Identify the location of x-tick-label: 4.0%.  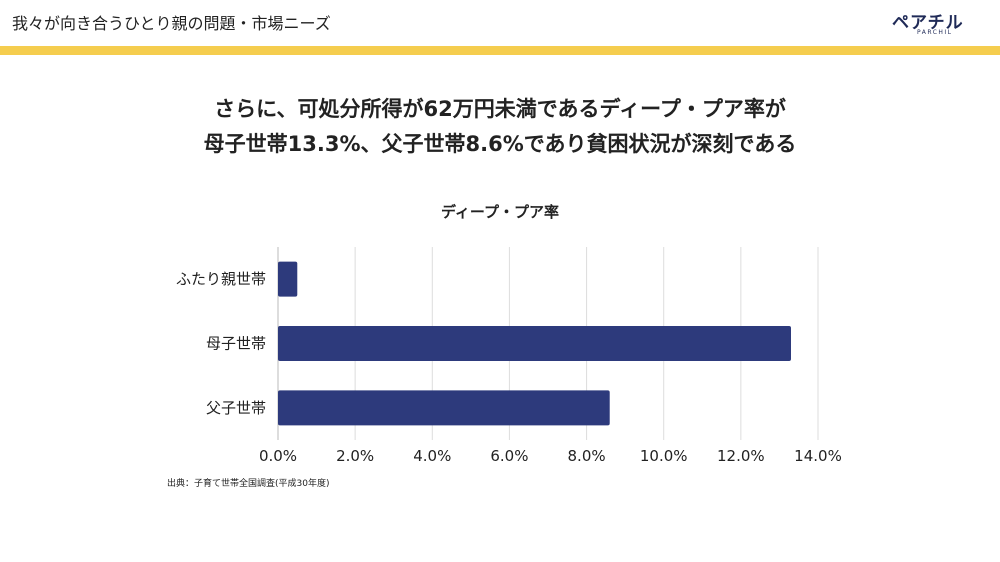
(432, 456).